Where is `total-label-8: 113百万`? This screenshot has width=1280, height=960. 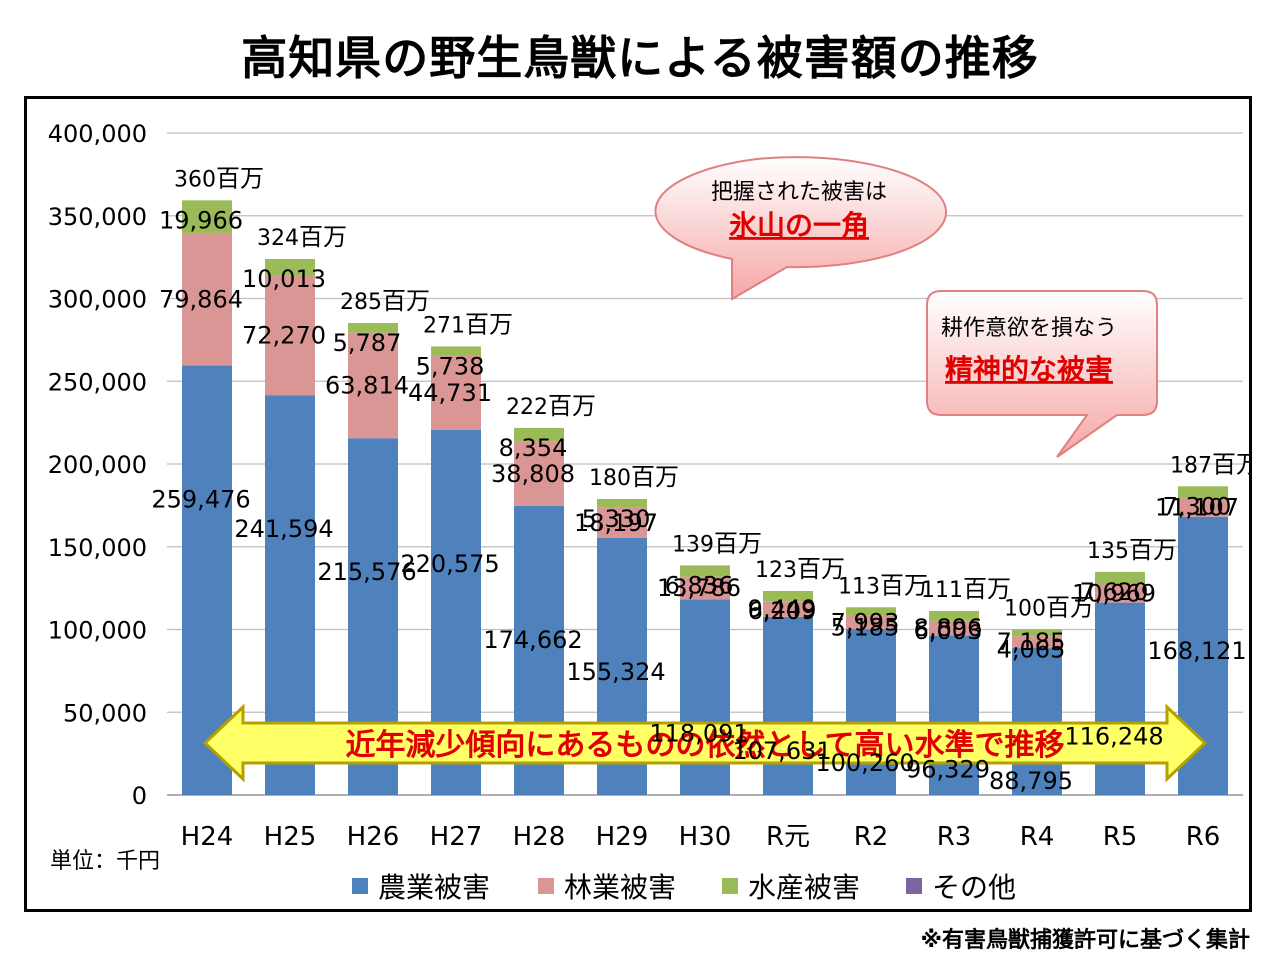
total-label-8: 113百万 is located at coordinates (883, 585).